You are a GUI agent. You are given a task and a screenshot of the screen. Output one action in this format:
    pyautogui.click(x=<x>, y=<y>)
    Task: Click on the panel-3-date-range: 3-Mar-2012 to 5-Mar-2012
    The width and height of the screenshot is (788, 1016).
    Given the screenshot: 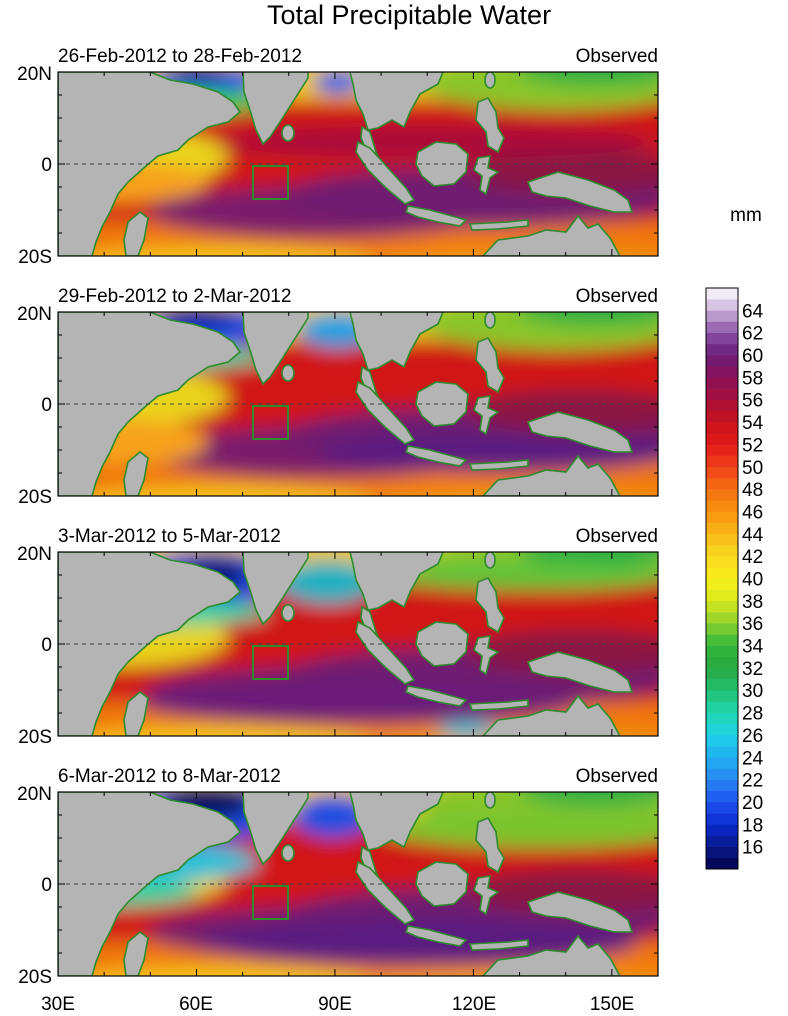 What is the action you would take?
    pyautogui.click(x=169, y=536)
    